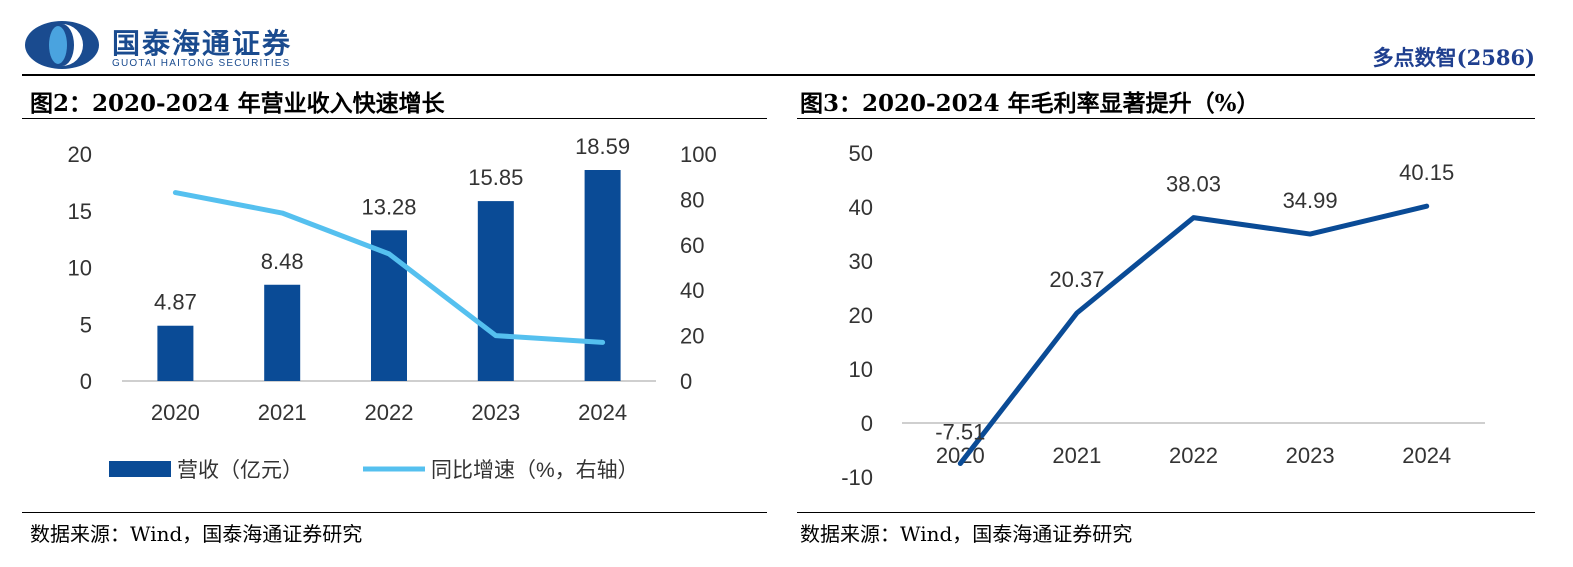 The height and width of the screenshot is (567, 1573). Describe the element at coordinates (602, 146) in the screenshot. I see `bar-data-label: 18.59` at that location.